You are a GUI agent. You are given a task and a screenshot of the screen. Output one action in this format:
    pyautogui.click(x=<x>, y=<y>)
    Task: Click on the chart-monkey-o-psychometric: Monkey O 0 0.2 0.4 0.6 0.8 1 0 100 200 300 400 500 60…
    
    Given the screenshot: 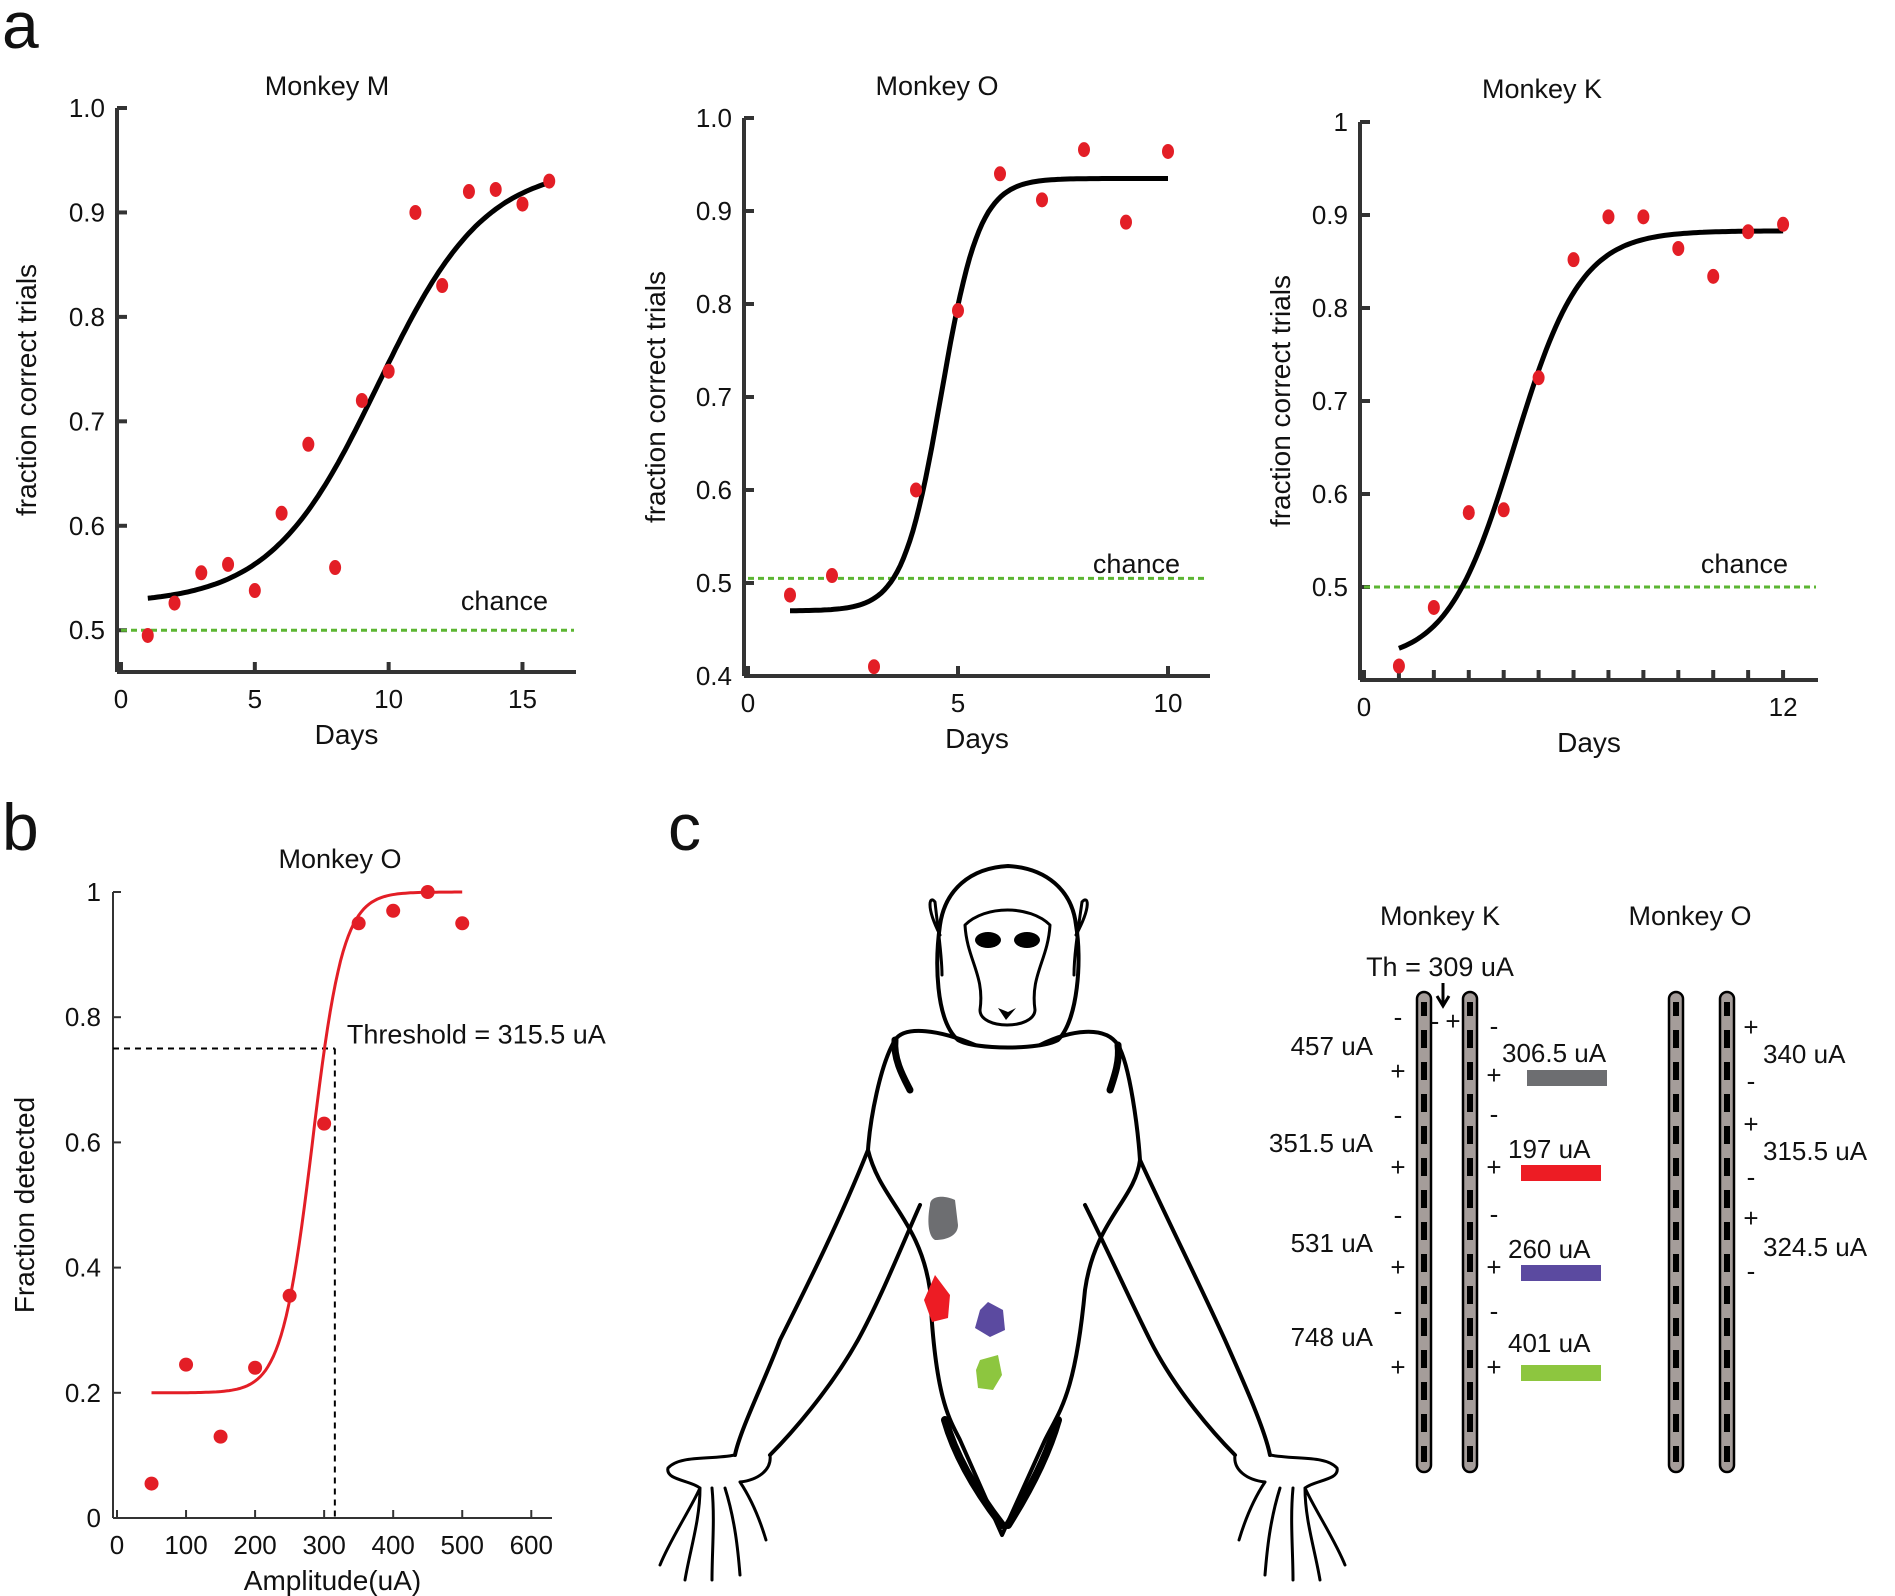 What is the action you would take?
    pyautogui.click(x=307, y=1220)
    